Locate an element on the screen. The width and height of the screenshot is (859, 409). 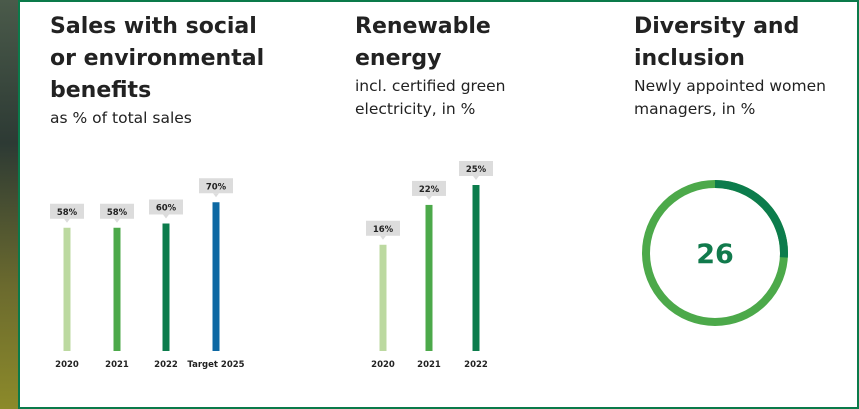
renewable-value-label-1: 22% is located at coordinates (429, 190).